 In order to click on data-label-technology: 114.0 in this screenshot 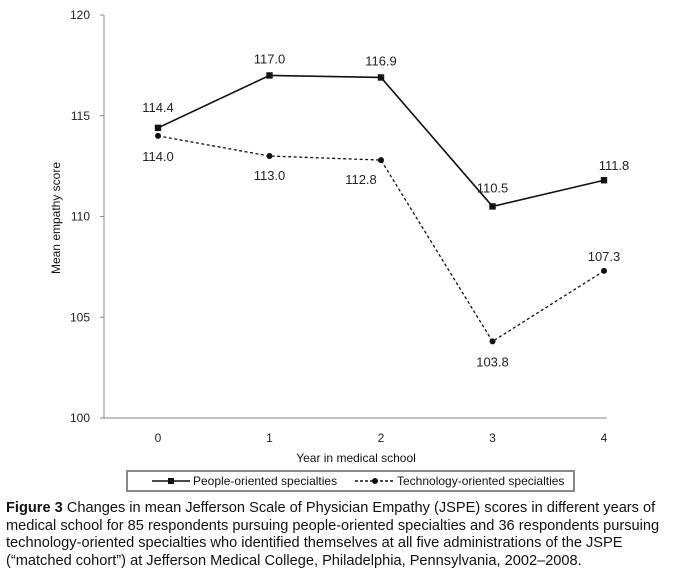, I will do `click(158, 156)`.